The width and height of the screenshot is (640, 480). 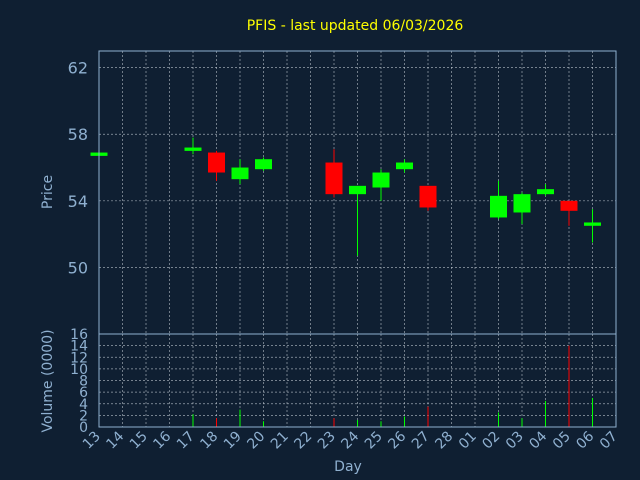 I want to click on x-tick-label: 16, so click(x=162, y=440).